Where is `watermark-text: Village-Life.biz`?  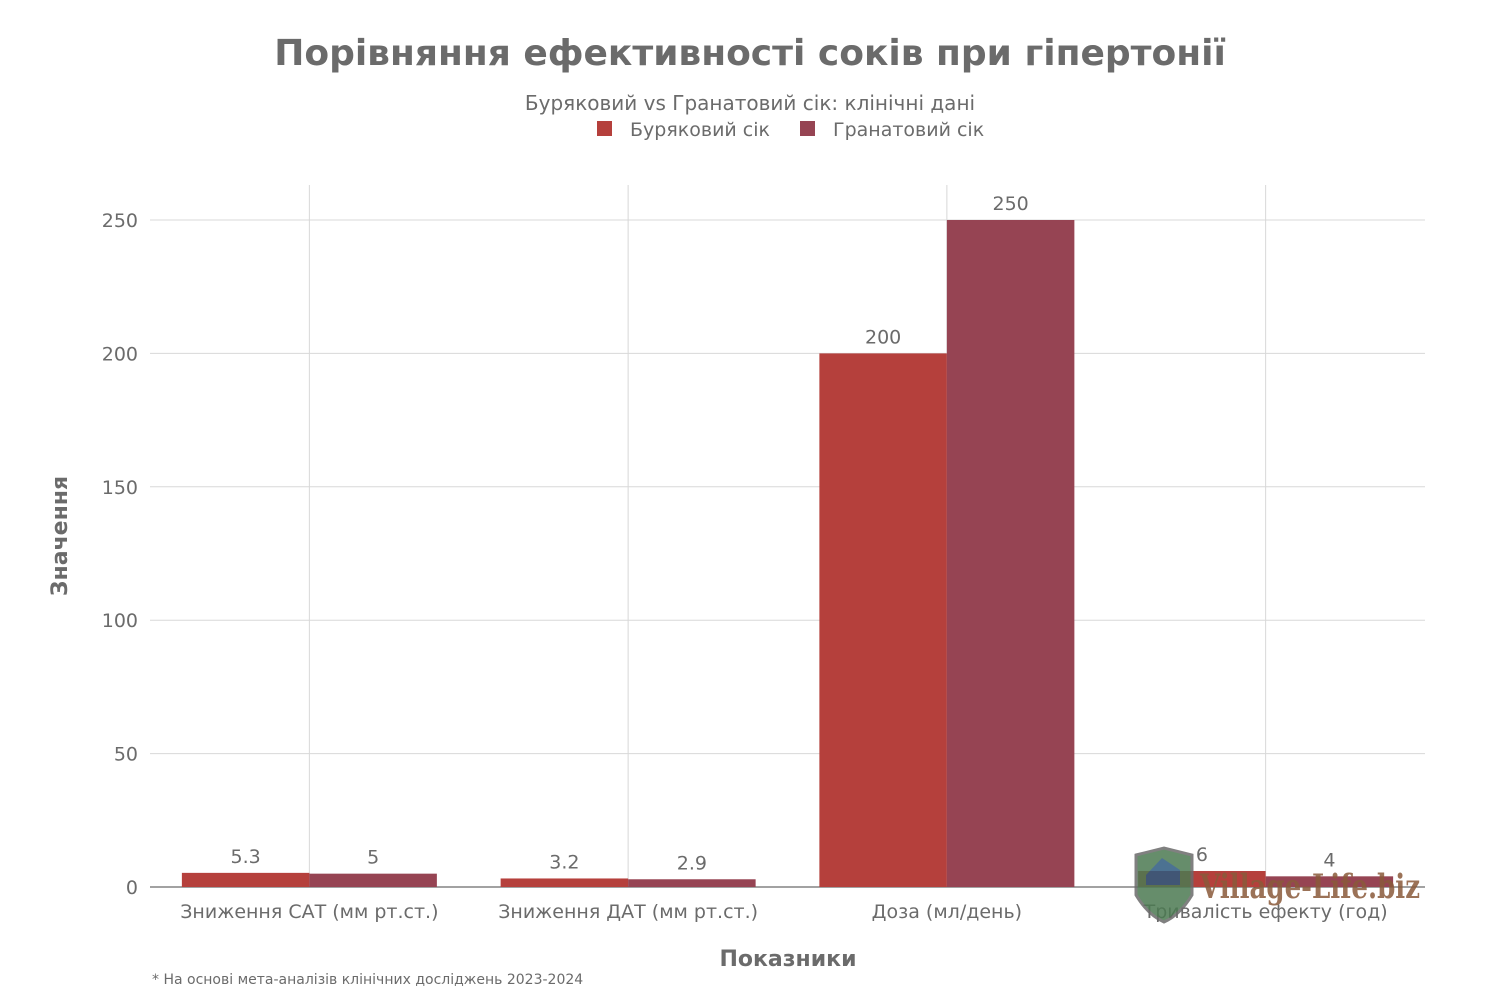 watermark-text: Village-Life.biz is located at coordinates (1309, 887).